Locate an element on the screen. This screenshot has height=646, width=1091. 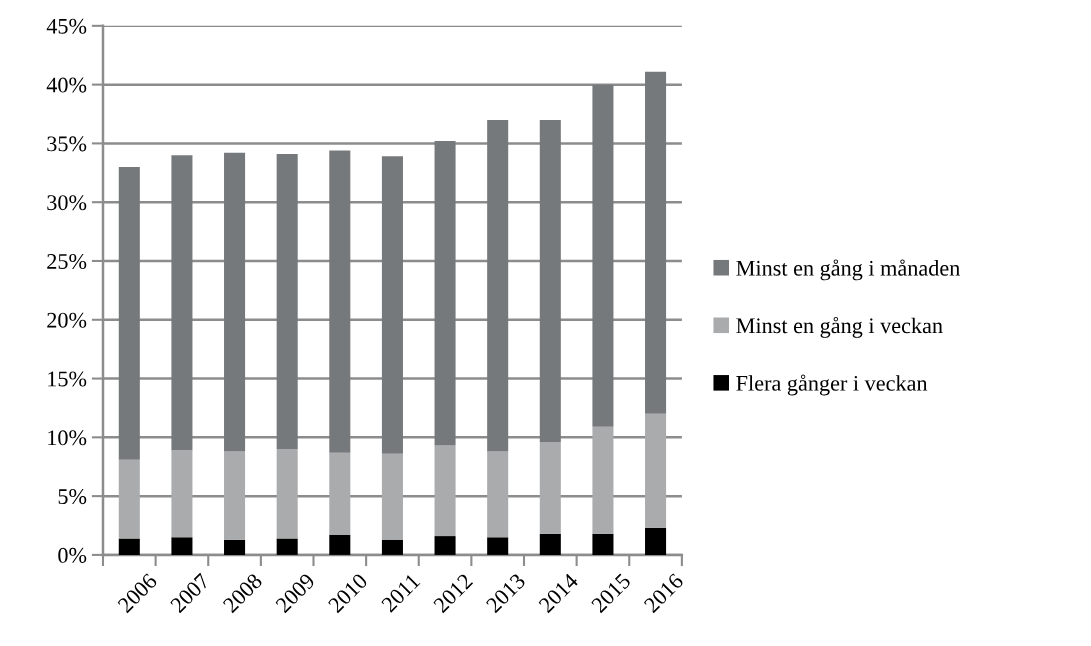
legend-label: Flera gånger i veckan is located at coordinates (832, 385).